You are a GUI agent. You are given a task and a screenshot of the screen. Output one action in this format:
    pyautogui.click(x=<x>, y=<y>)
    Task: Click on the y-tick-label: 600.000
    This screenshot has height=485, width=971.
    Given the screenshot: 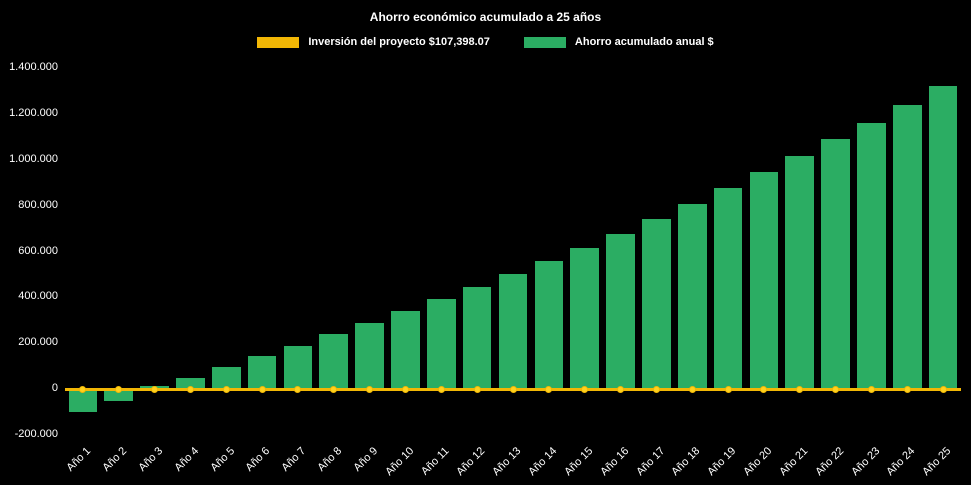 What is the action you would take?
    pyautogui.click(x=38, y=250)
    